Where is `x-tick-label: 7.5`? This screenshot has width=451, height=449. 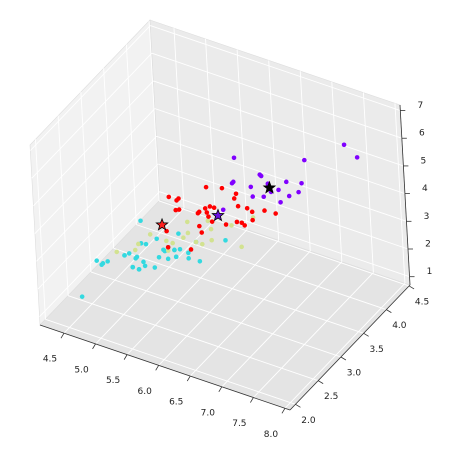 x-tick-label: 7.5 is located at coordinates (239, 424).